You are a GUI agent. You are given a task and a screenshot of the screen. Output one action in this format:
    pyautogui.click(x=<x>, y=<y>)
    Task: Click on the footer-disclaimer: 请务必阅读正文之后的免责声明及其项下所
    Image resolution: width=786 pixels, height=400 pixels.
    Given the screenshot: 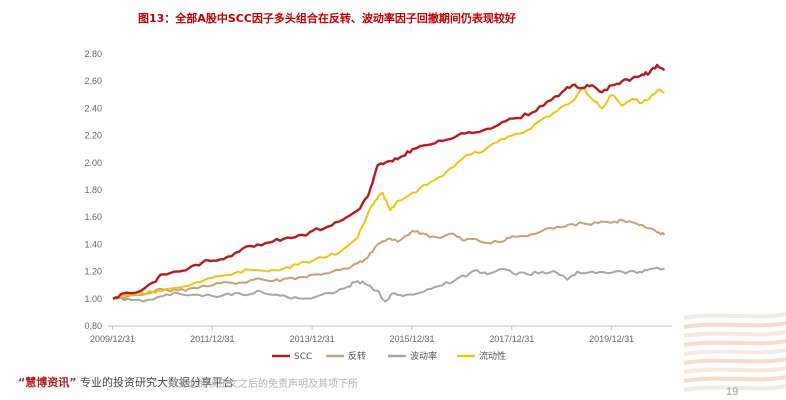 What is the action you would take?
    pyautogui.click(x=263, y=384)
    